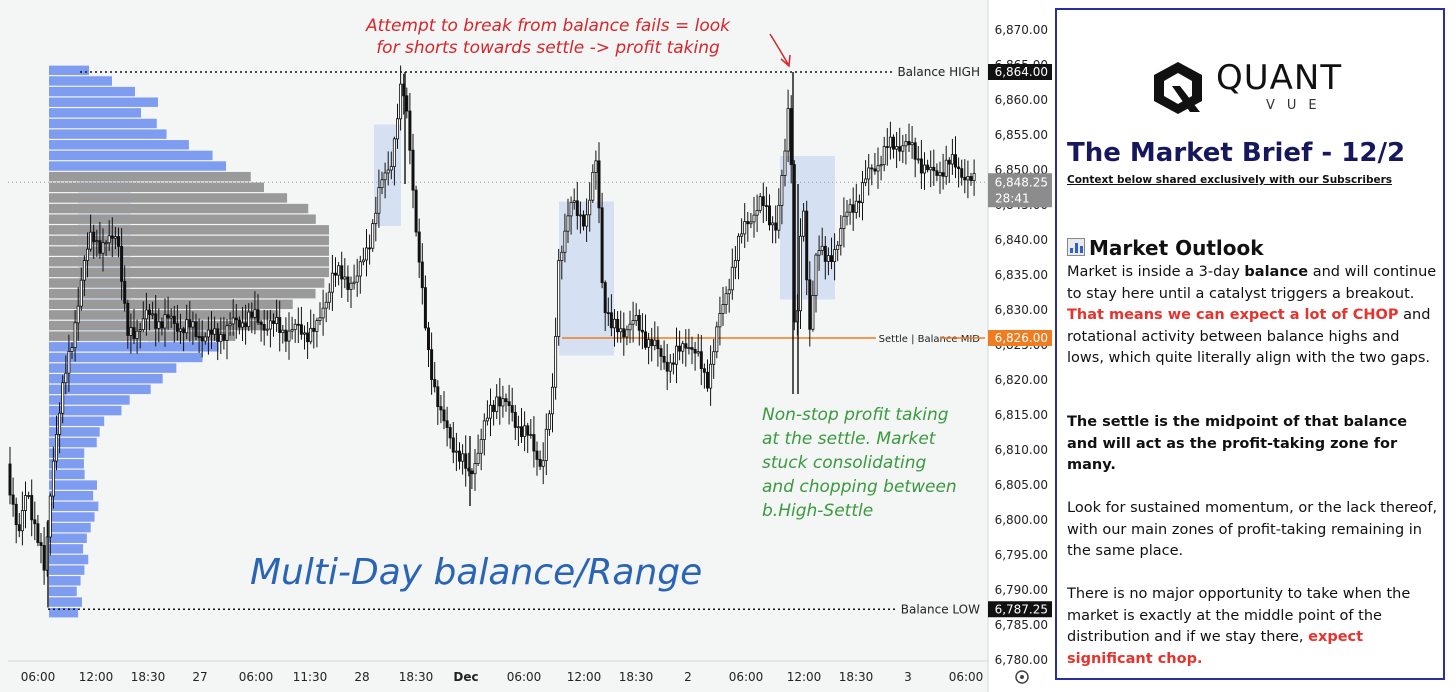  I want to click on annotation-arrowhead, so click(785, 61).